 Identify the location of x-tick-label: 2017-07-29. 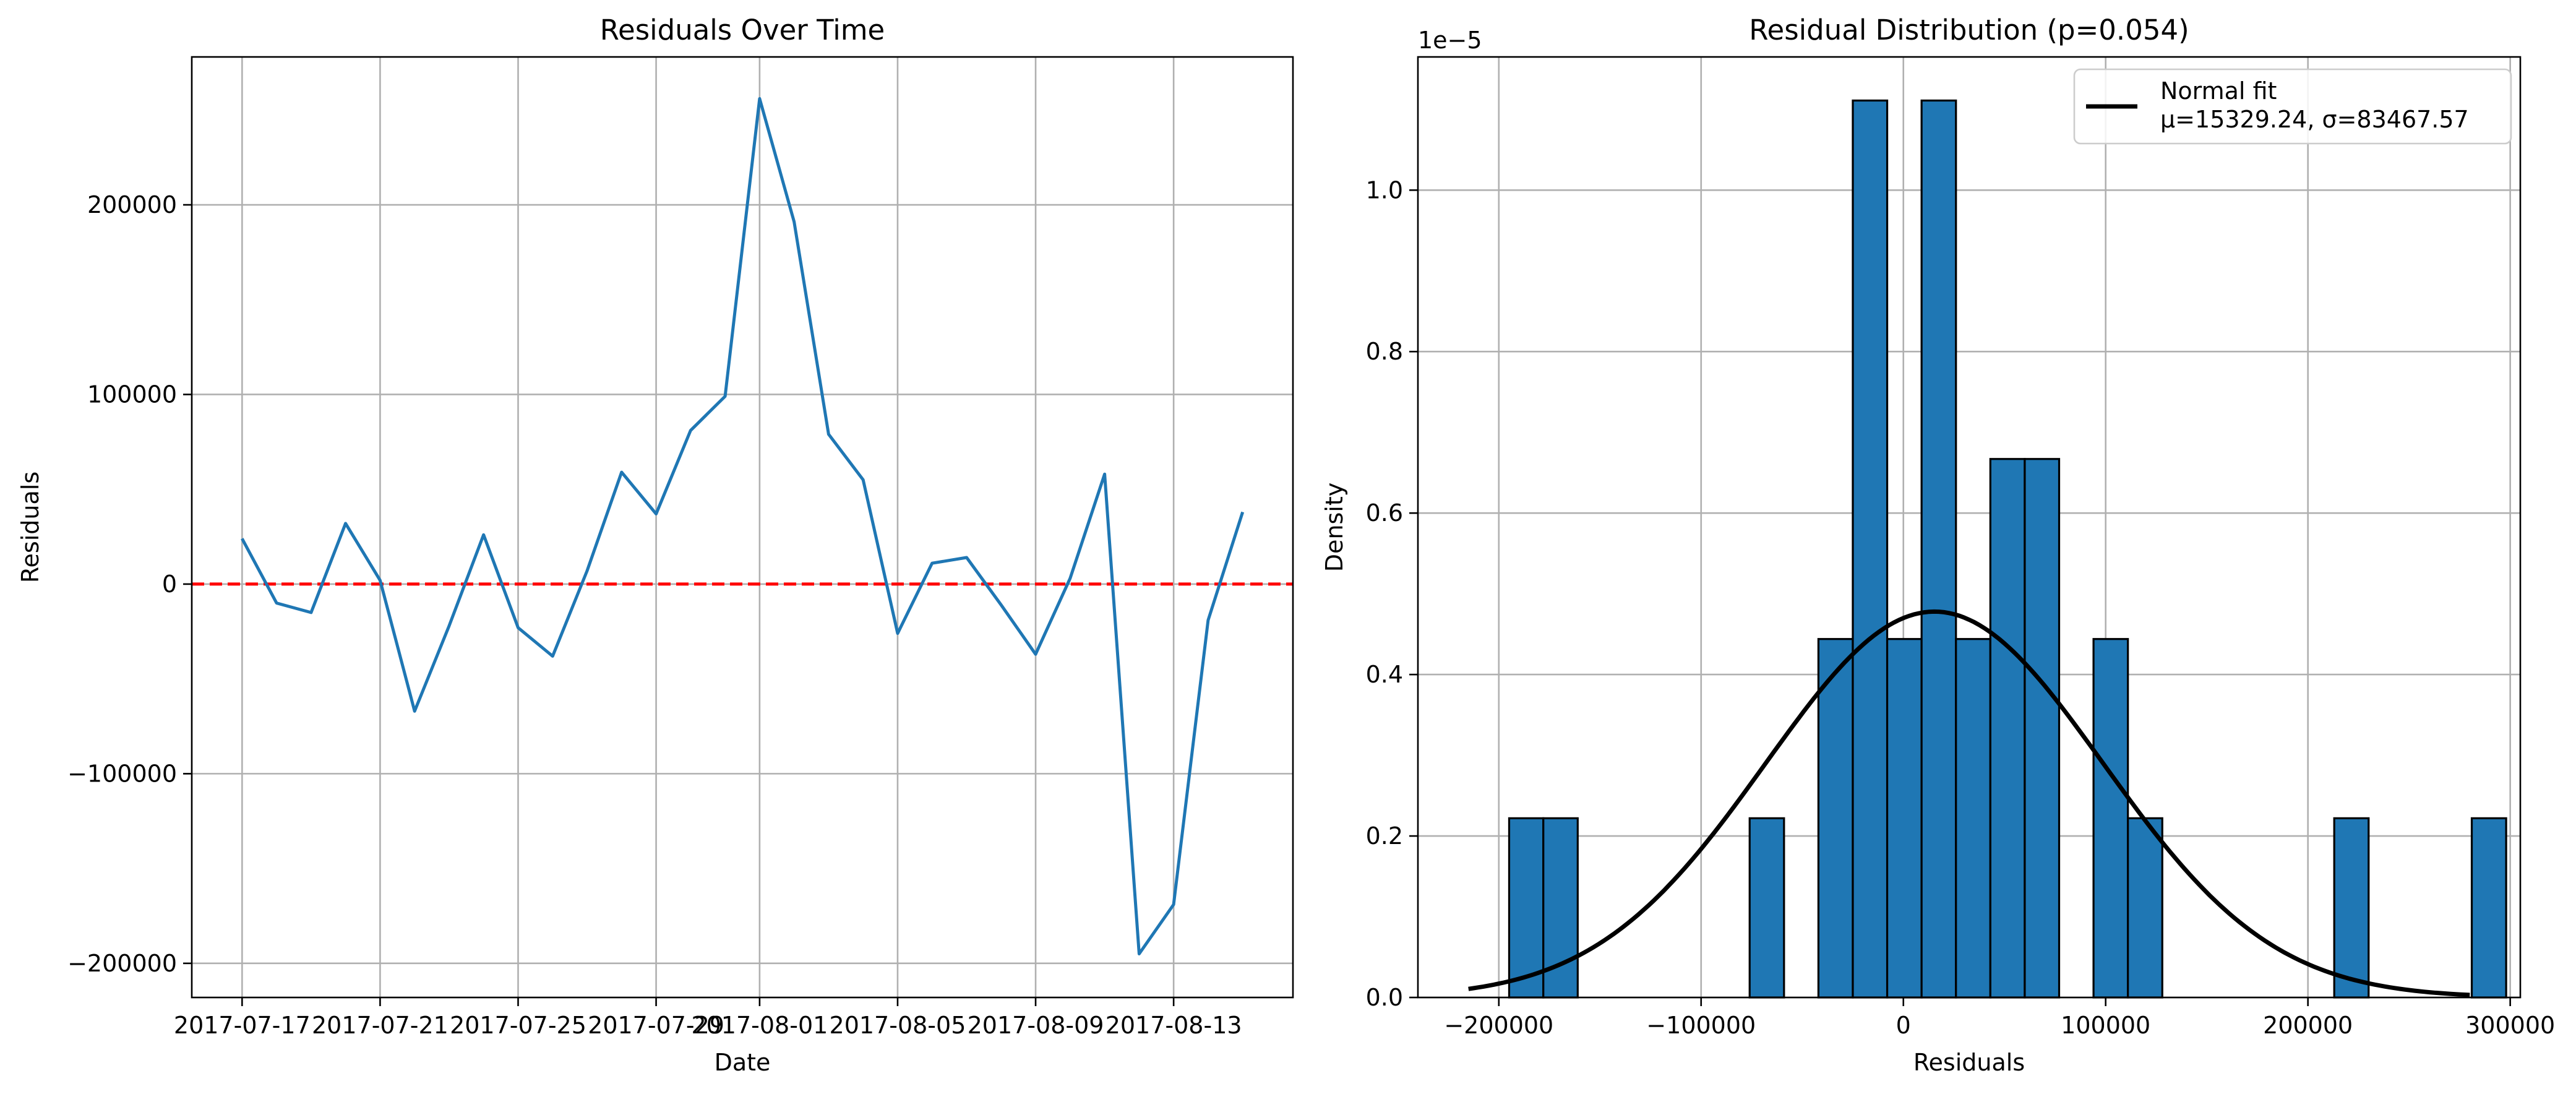
(656, 1025).